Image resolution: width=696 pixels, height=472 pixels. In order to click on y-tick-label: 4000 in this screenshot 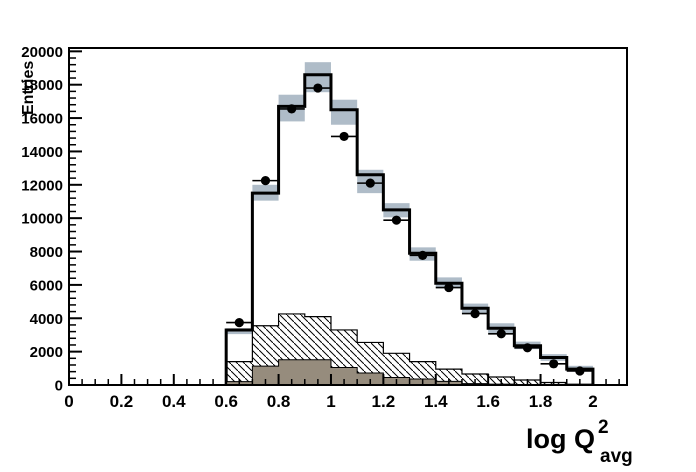, I will do `click(46, 319)`.